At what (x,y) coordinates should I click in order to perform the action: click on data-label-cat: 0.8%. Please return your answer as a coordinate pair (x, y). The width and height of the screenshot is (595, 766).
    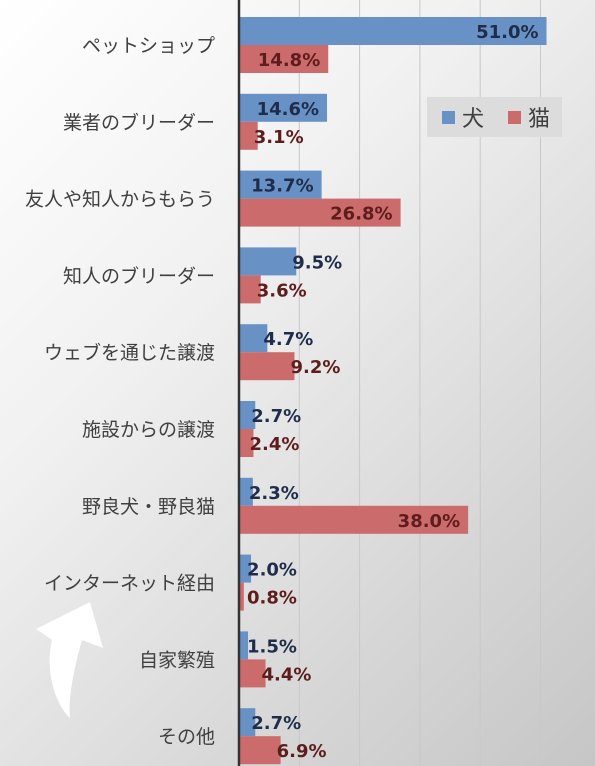
    Looking at the image, I should click on (272, 598).